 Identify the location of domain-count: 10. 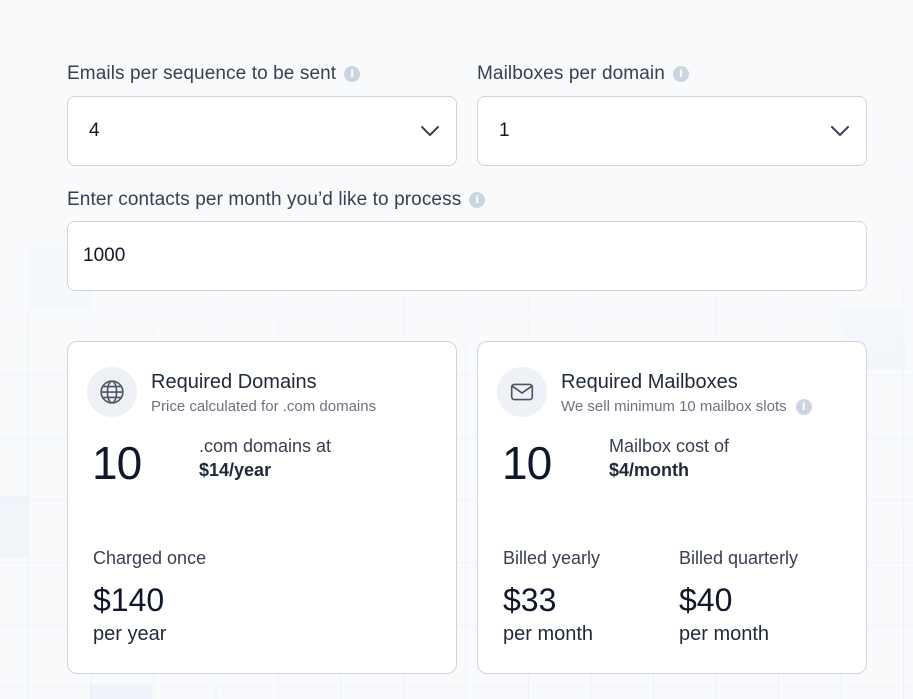
(117, 463).